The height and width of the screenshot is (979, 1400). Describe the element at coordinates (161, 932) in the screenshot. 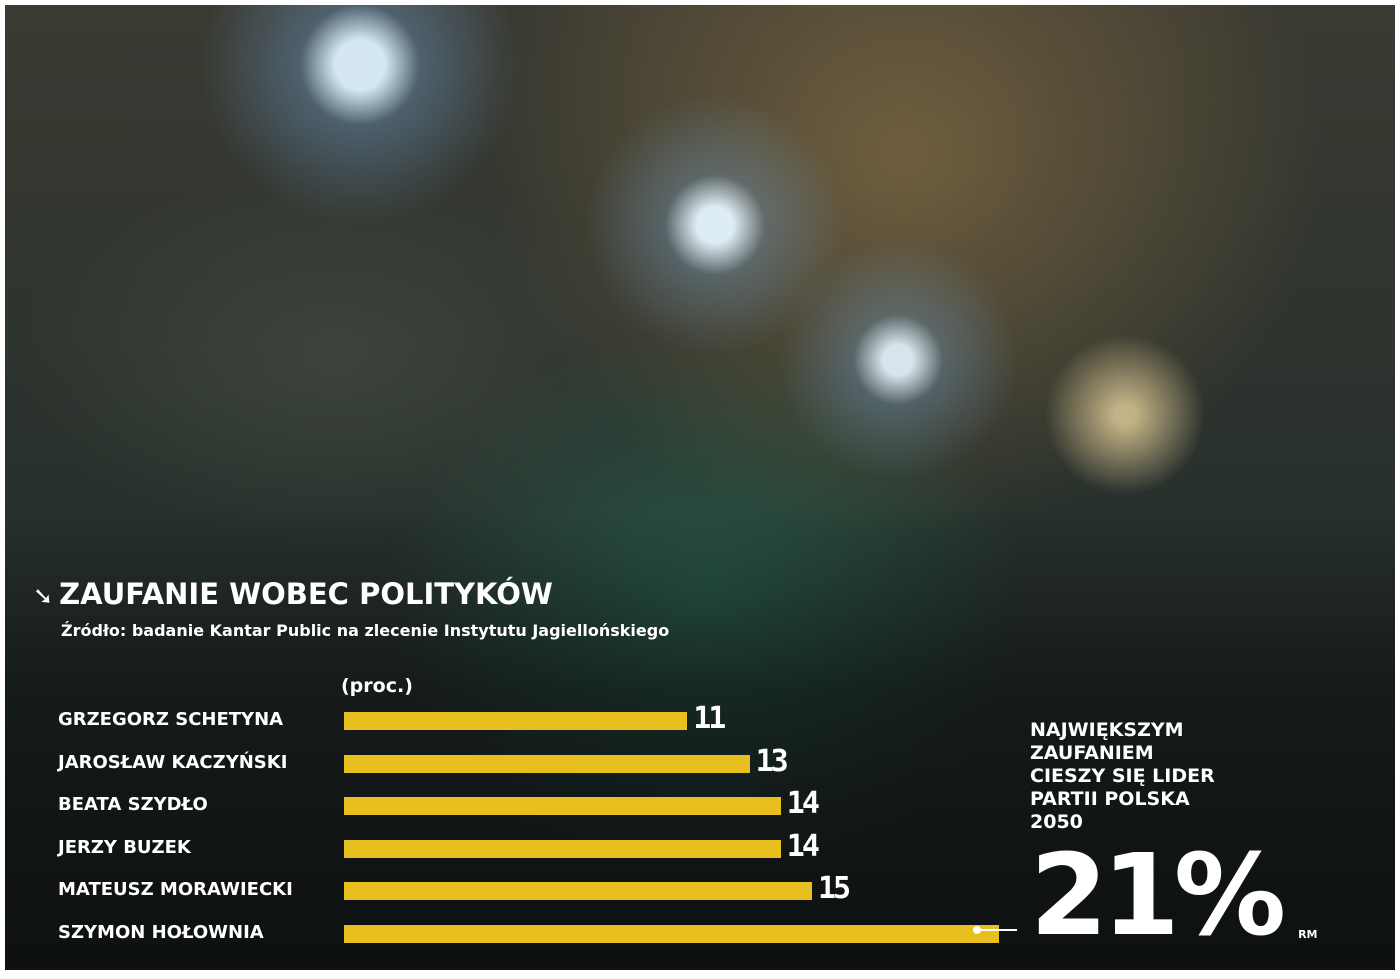

I see `bar-label: SZYMON HOŁOWNIA` at that location.